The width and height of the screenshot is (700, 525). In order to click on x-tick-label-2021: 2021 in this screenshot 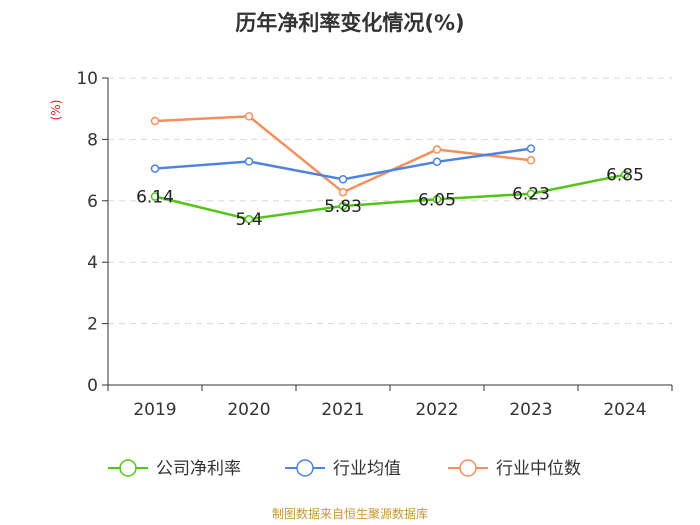, I will do `click(342, 410)`.